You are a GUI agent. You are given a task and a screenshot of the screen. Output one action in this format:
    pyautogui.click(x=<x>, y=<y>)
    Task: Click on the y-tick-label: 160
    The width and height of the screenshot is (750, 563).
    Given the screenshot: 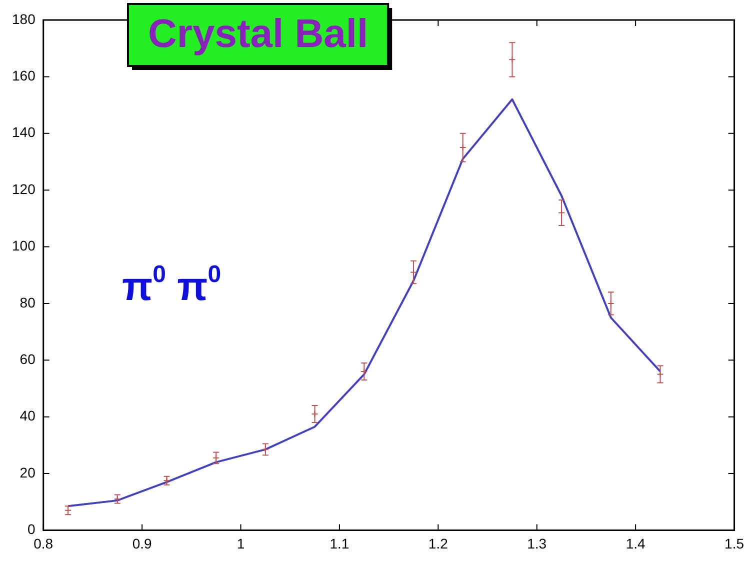 What is the action you would take?
    pyautogui.click(x=24, y=76)
    